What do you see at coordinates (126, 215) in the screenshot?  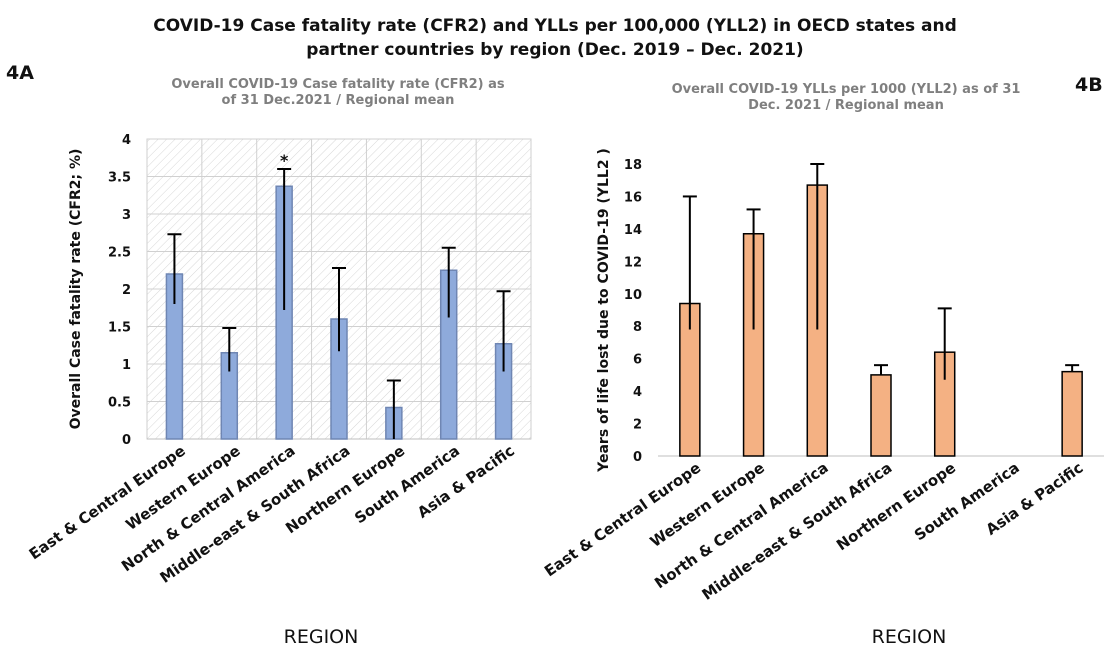 I see `chart-a-y-tick-label: 3` at bounding box center [126, 215].